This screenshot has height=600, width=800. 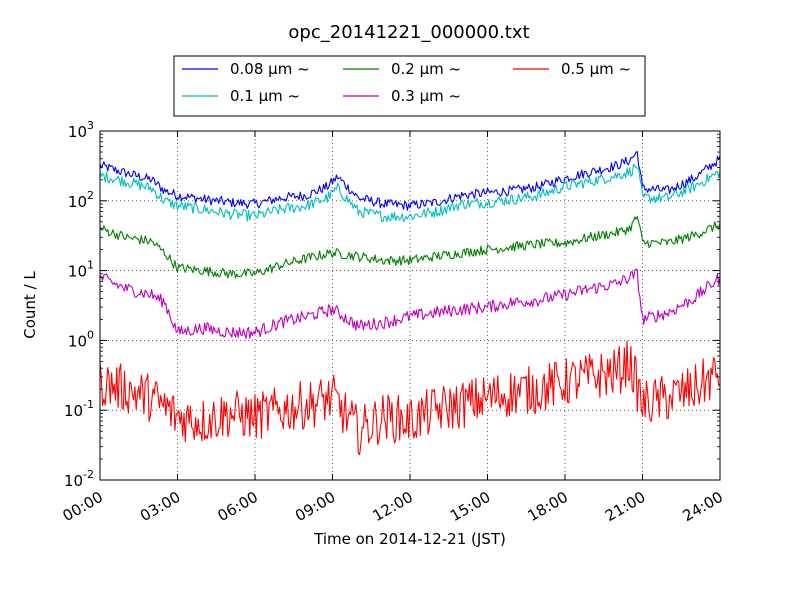 What do you see at coordinates (81, 339) in the screenshot?
I see `y-tick-label: 10⁰` at bounding box center [81, 339].